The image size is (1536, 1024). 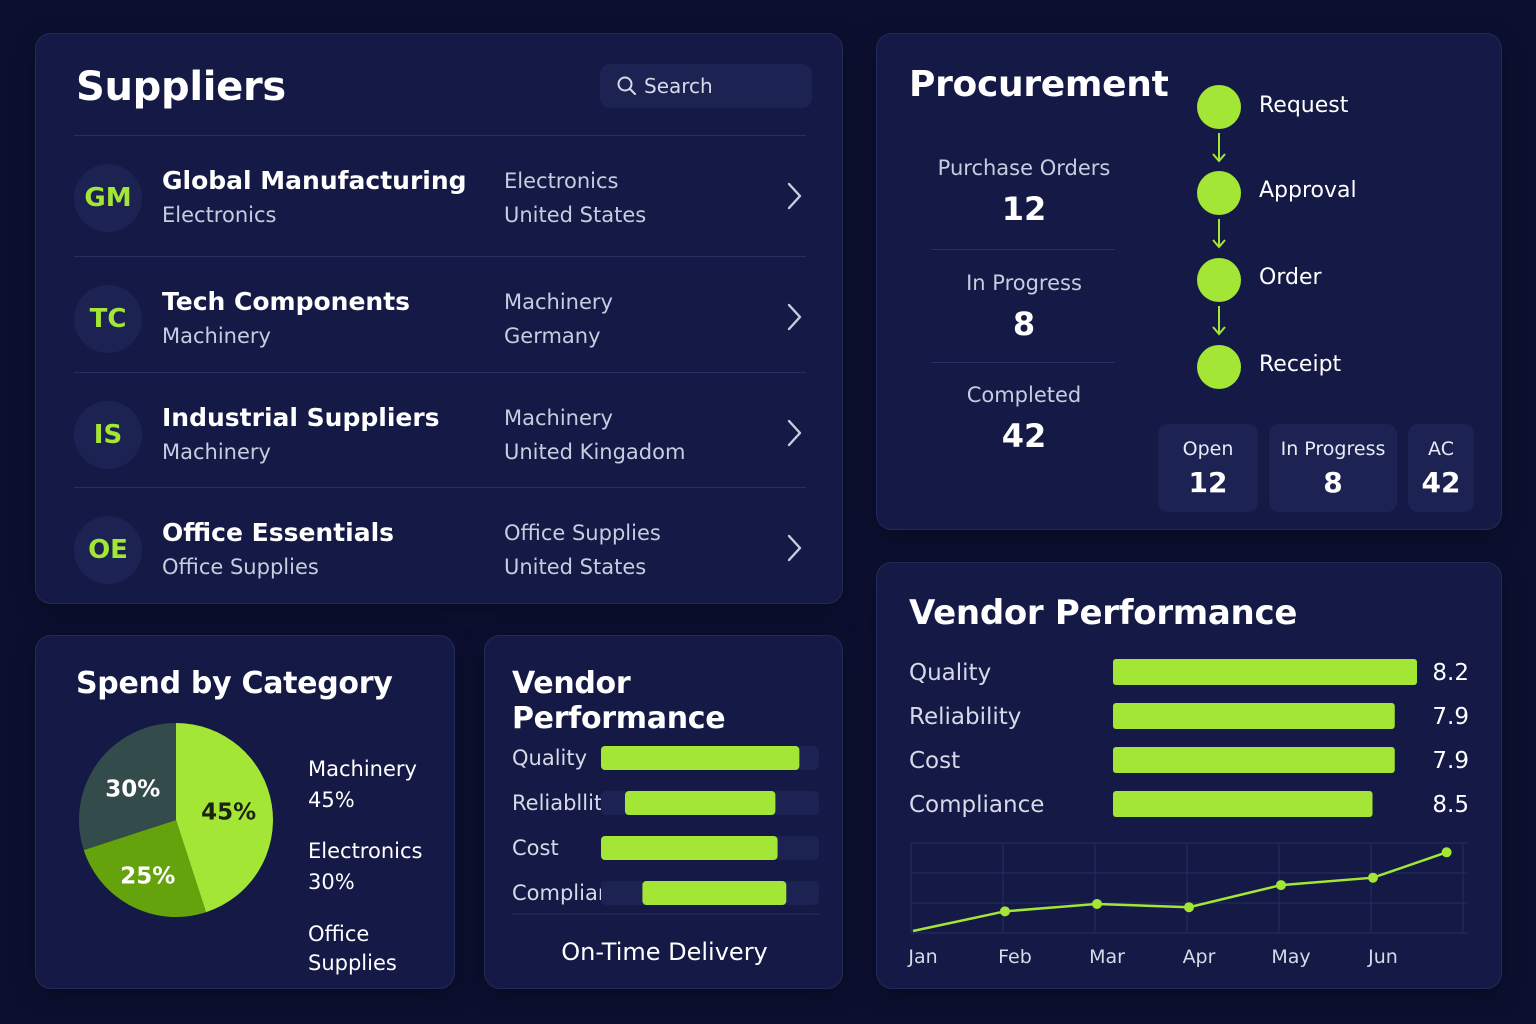 I want to click on x-tick-label: May, so click(x=1290, y=957).